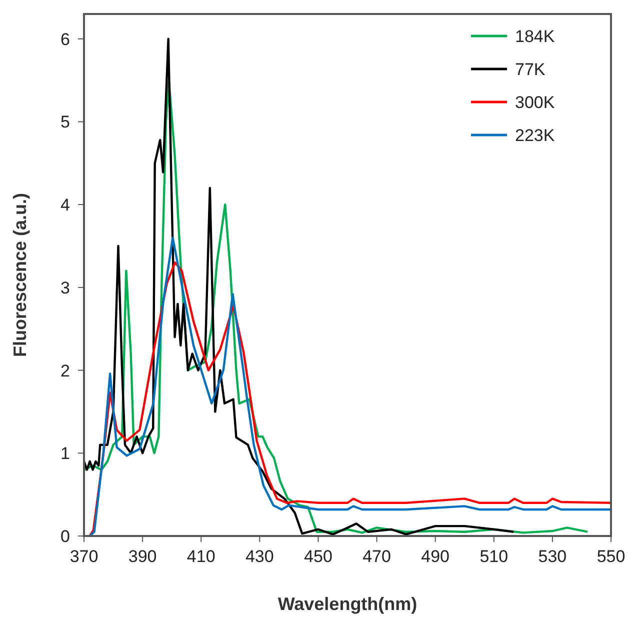 This screenshot has height=618, width=630. I want to click on x-tick-label: 430, so click(259, 556).